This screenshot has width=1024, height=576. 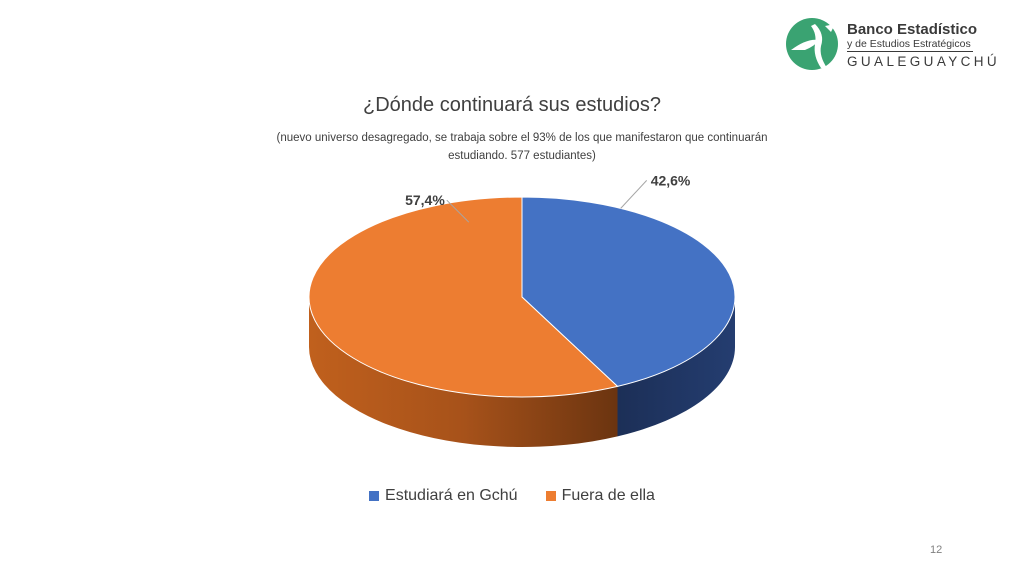 What do you see at coordinates (912, 29) in the screenshot?
I see `logo-title: Banco Estadístico` at bounding box center [912, 29].